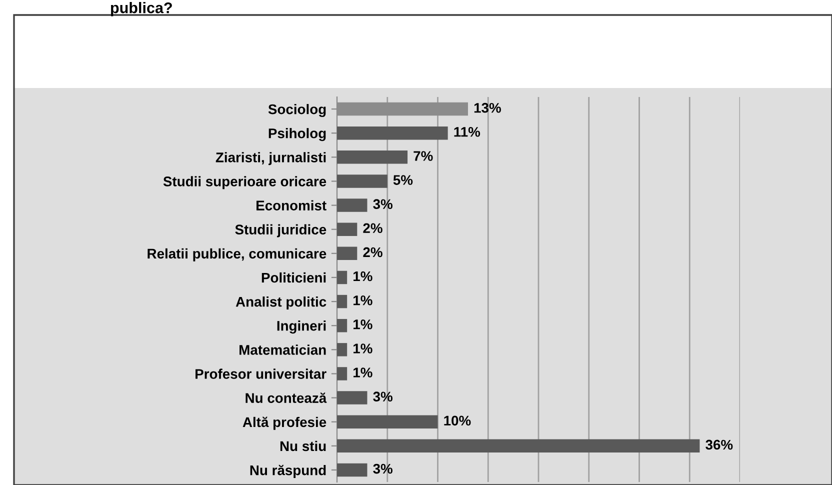 This screenshot has width=832, height=485. What do you see at coordinates (294, 277) in the screenshot?
I see `y-tick-label: Politicieni` at bounding box center [294, 277].